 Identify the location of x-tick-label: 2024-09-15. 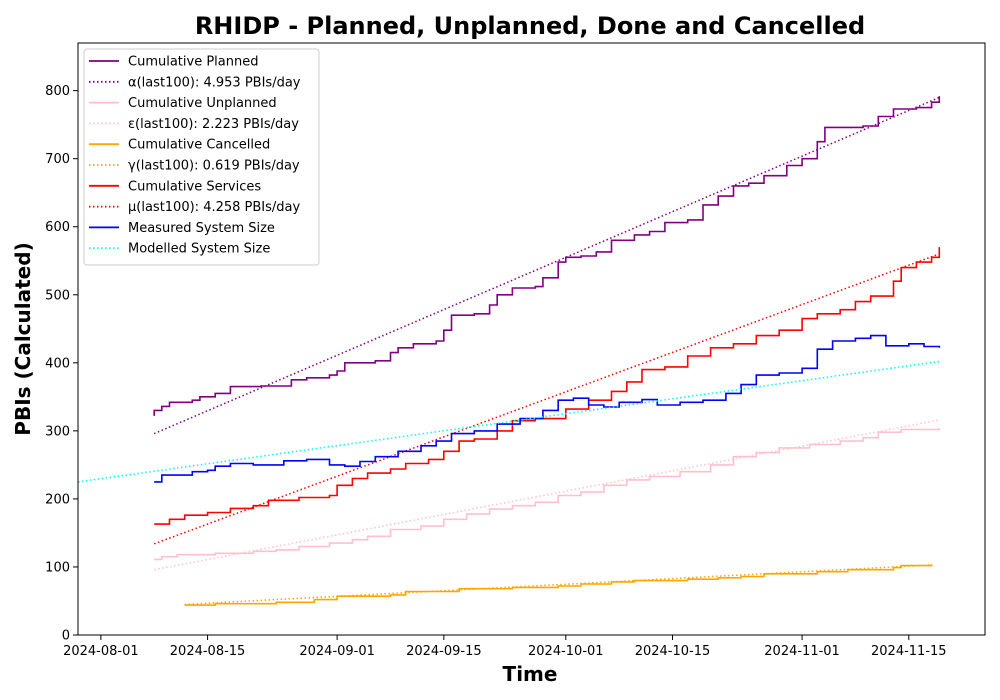
(444, 651).